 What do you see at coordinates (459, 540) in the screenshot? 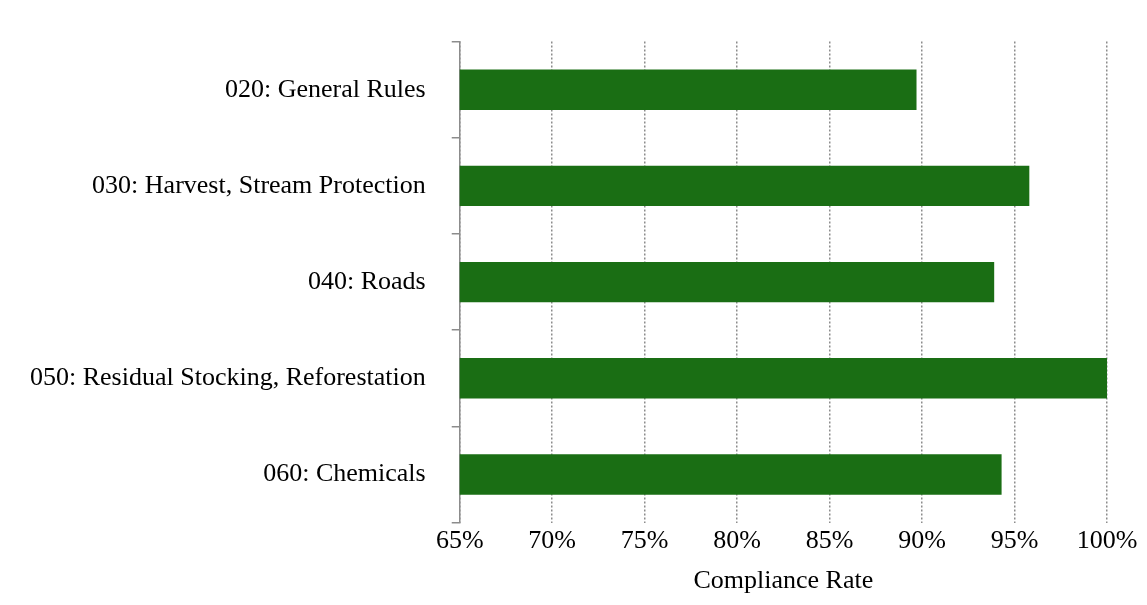
I see `x-tick-label: 65%` at bounding box center [459, 540].